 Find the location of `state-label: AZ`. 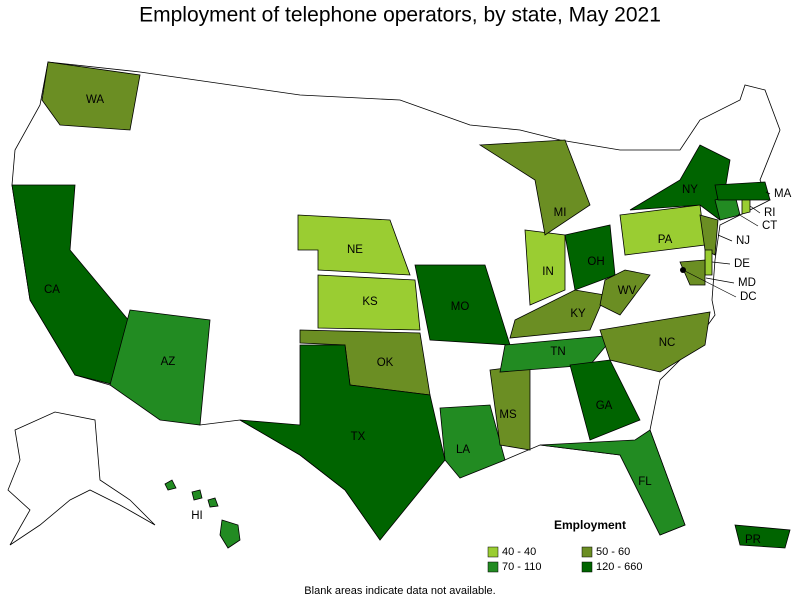

state-label: AZ is located at coordinates (168, 362).